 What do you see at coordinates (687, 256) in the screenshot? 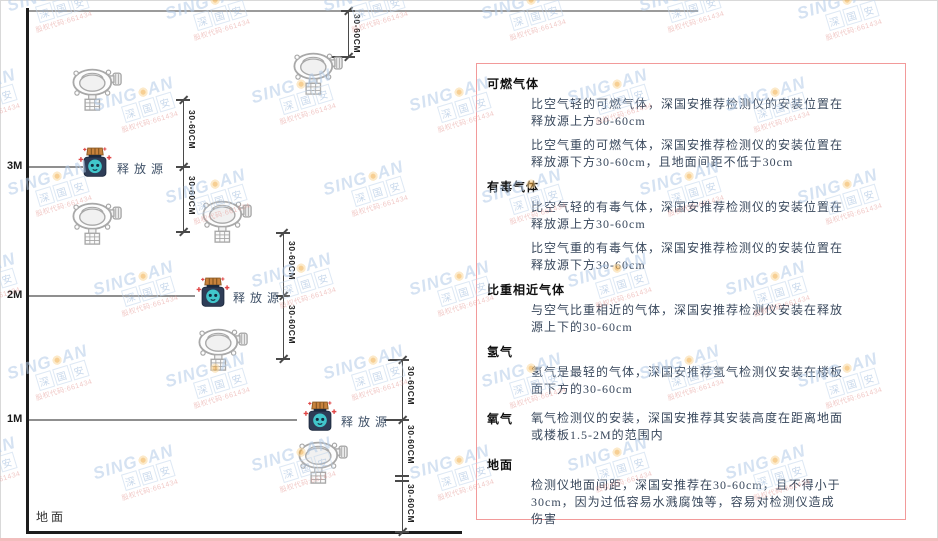
I see `section-paragraph: 比空气重的有毒气体，深国安推荐检测仪的安装位置在释放源下方30-60cm` at bounding box center [687, 256].